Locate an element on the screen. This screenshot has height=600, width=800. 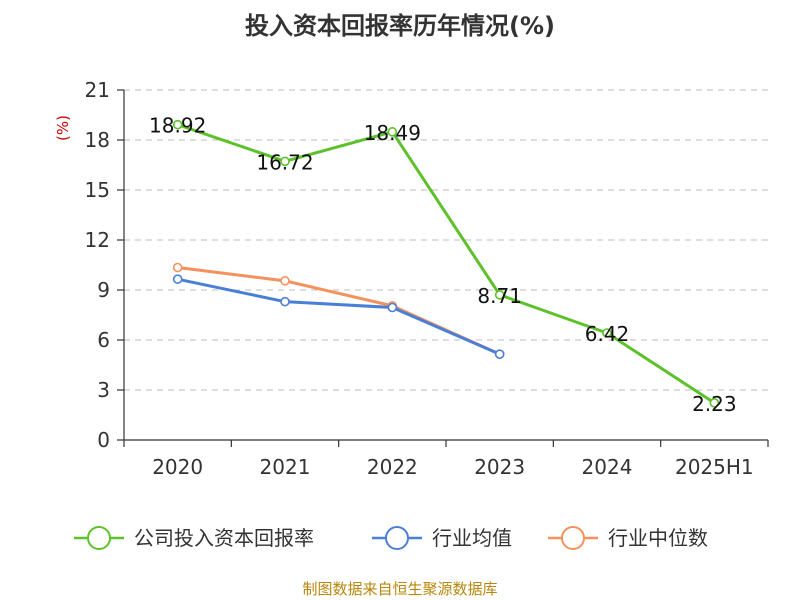
data-label: 16.72 is located at coordinates (284, 162).